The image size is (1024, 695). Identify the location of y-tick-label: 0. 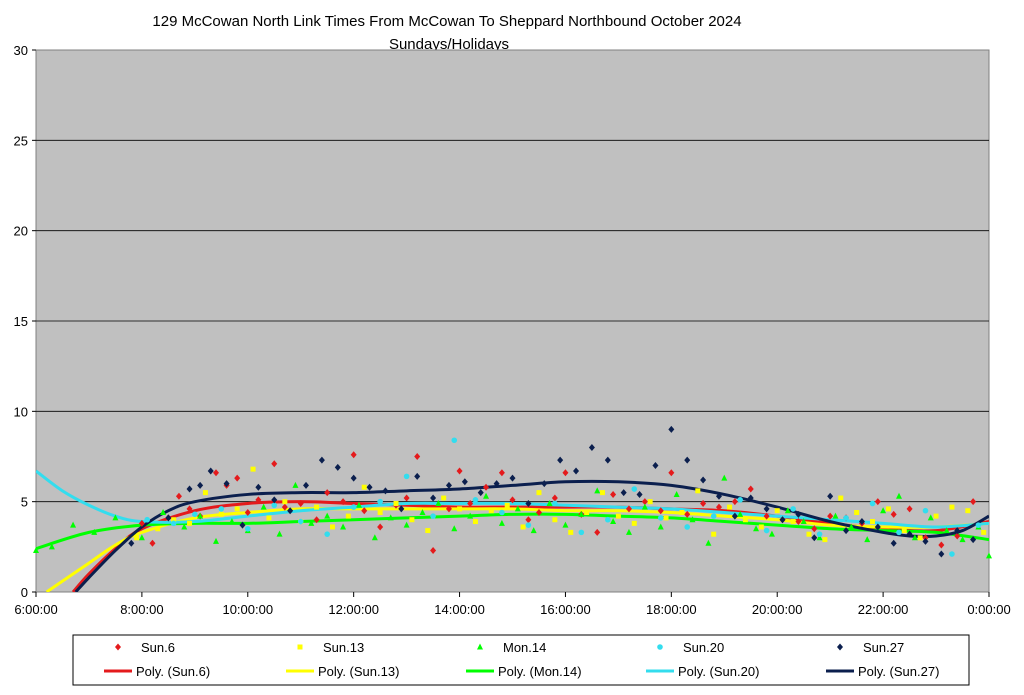
(24, 592).